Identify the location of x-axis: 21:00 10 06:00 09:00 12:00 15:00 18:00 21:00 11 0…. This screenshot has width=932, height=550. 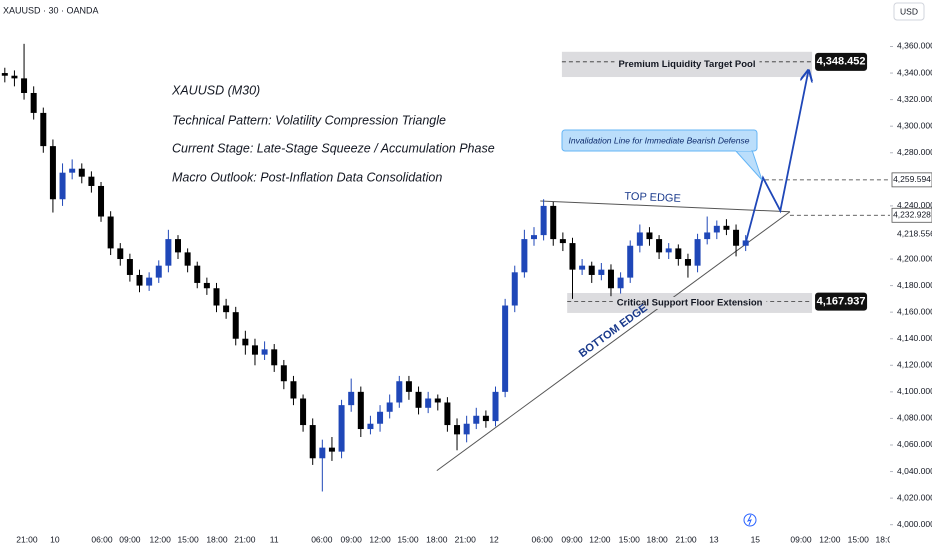
(457, 539).